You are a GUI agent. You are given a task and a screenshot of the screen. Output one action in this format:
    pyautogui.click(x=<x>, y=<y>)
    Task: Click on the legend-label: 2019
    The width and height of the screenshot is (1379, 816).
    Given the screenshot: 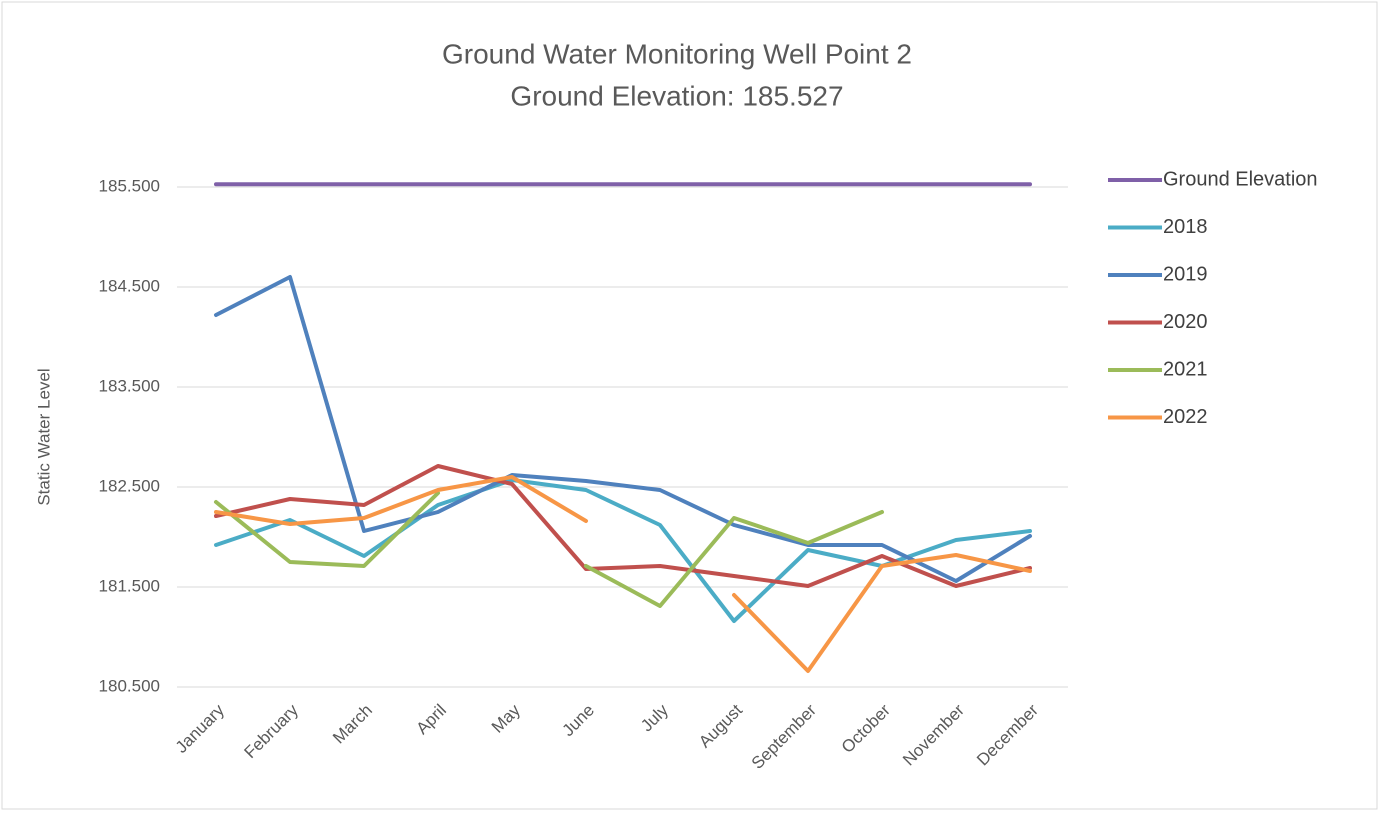 What is the action you would take?
    pyautogui.click(x=1185, y=274)
    